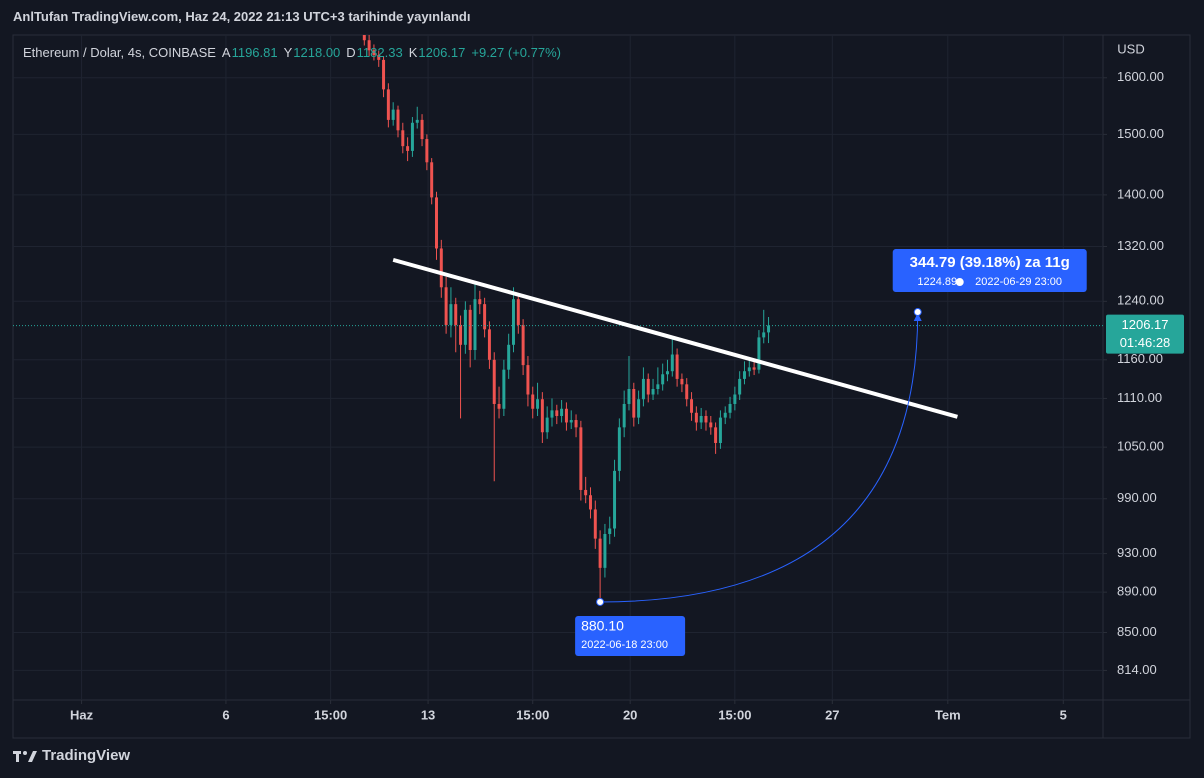  What do you see at coordinates (1140, 193) in the screenshot?
I see `y-tick-label: 1400.00` at bounding box center [1140, 193].